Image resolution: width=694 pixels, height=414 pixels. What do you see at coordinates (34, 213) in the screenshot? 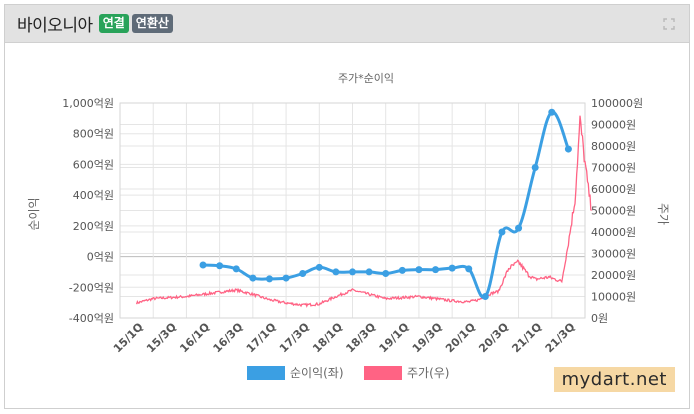
I see `left-axis-label: 순이익` at bounding box center [34, 213].